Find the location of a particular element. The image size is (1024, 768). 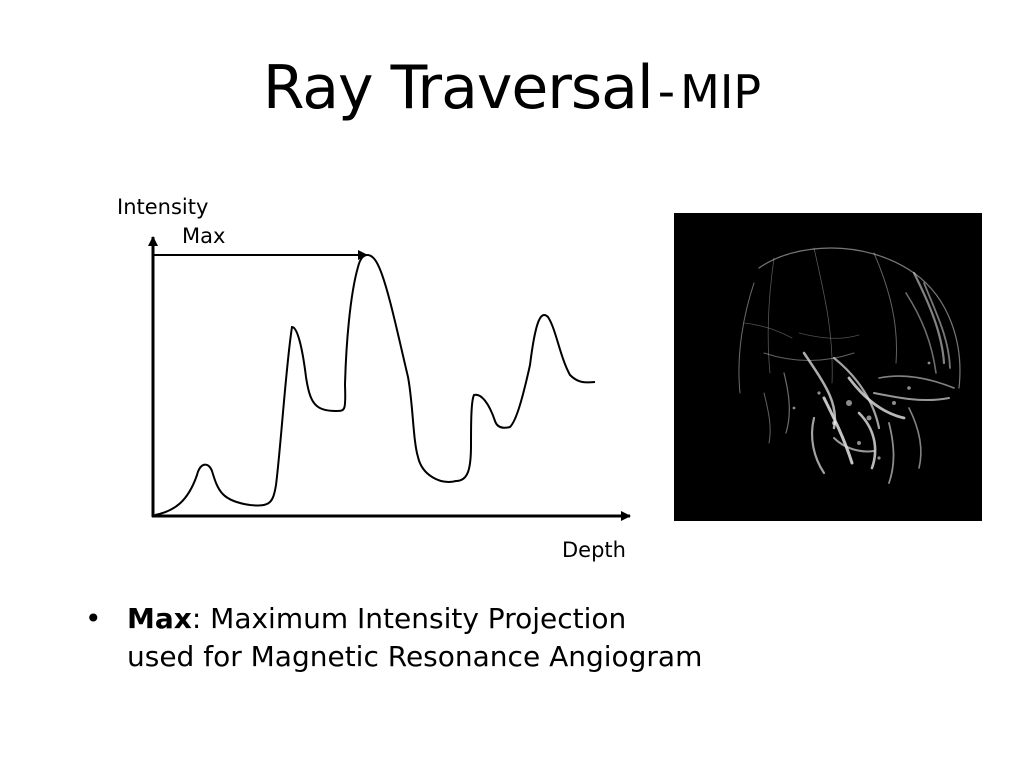

max-label: Max is located at coordinates (204, 236).